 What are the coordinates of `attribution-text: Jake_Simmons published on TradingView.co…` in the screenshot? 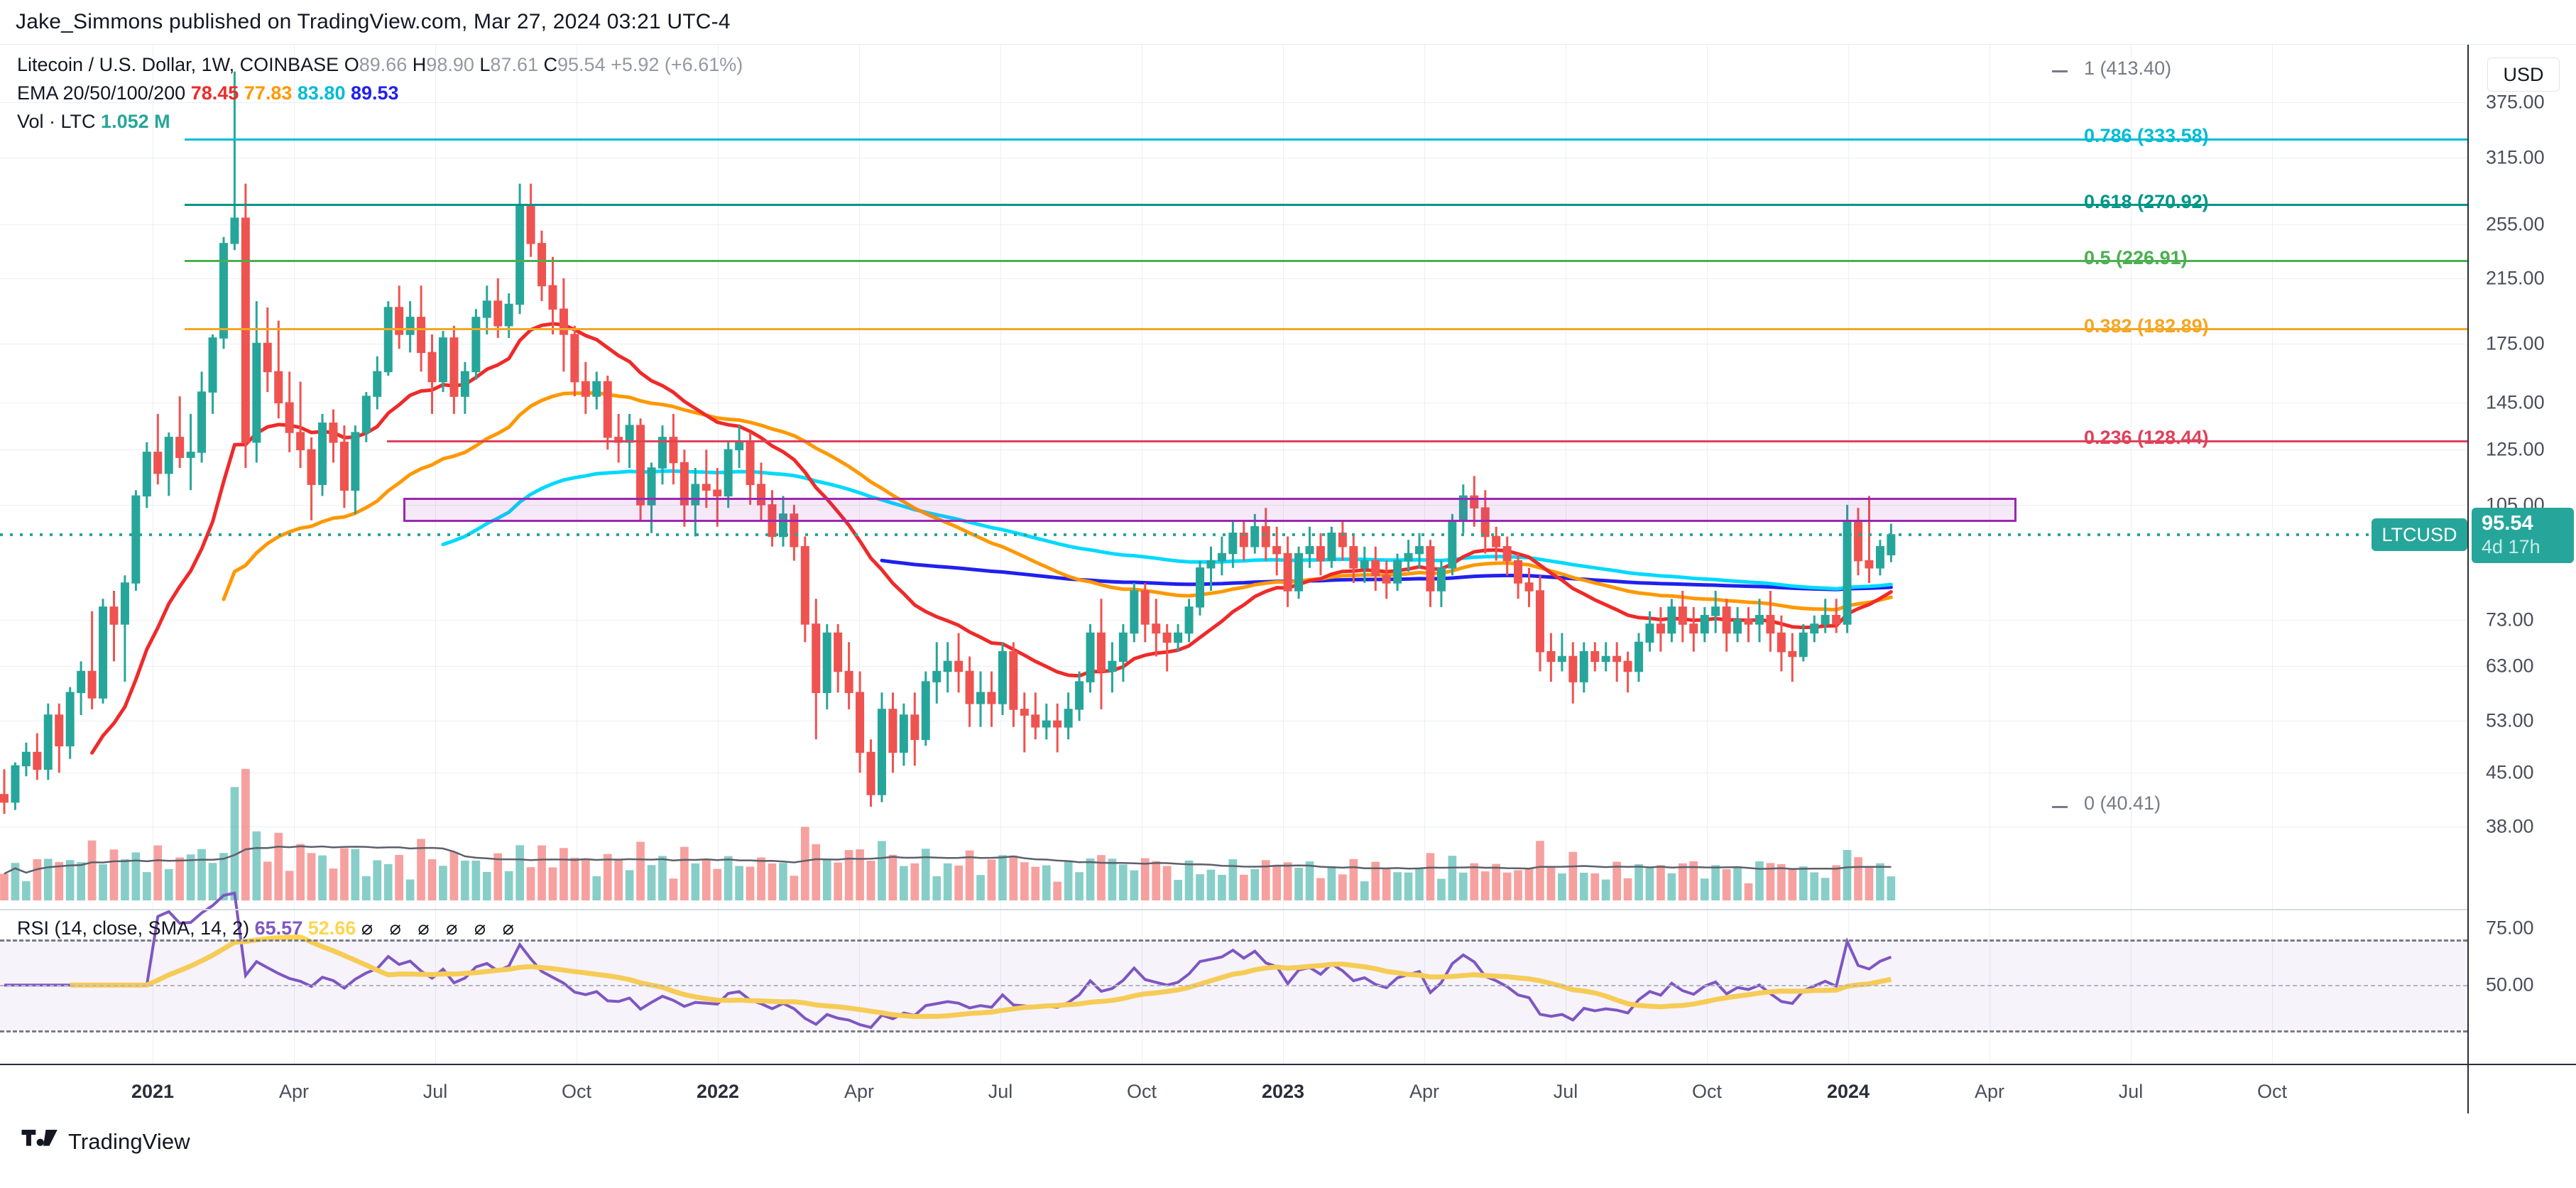 It's located at (373, 21).